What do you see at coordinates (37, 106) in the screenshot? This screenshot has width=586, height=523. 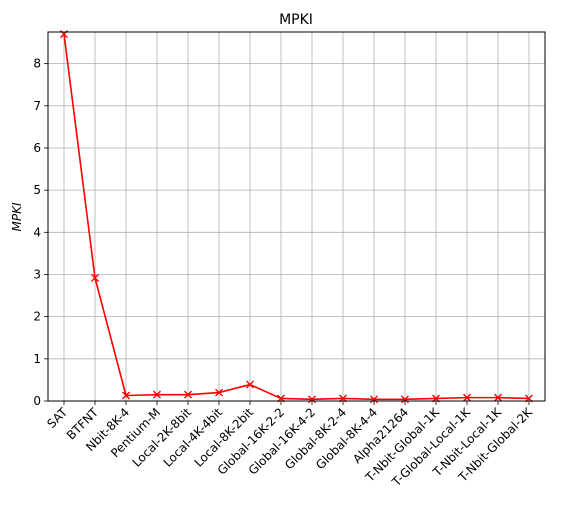 I see `y-tick-label: 7` at bounding box center [37, 106].